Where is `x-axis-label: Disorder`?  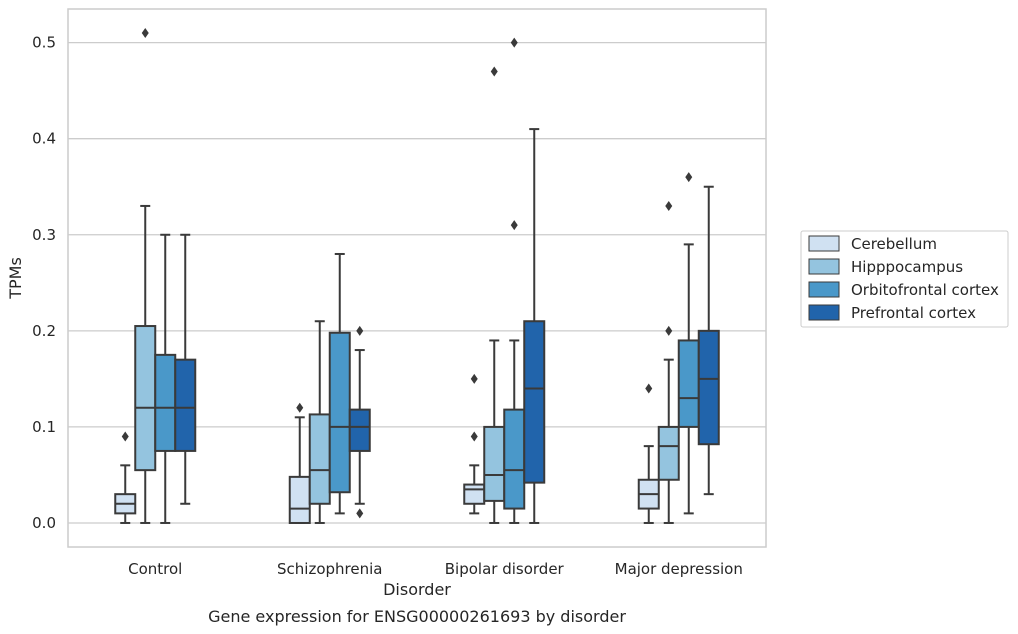
x-axis-label: Disorder is located at coordinates (417, 589).